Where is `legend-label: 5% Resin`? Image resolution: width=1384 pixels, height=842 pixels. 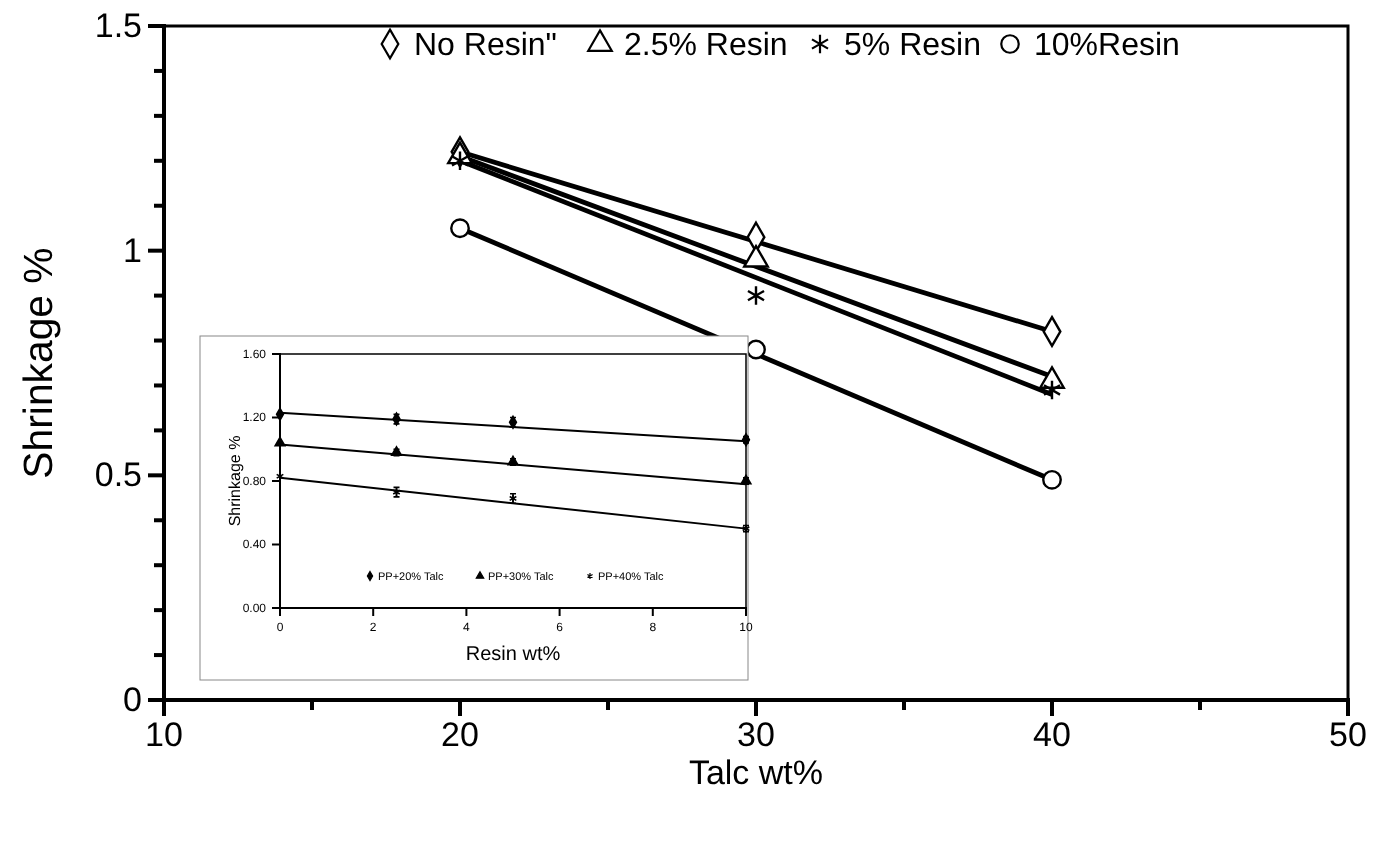
legend-label: 5% Resin is located at coordinates (912, 46).